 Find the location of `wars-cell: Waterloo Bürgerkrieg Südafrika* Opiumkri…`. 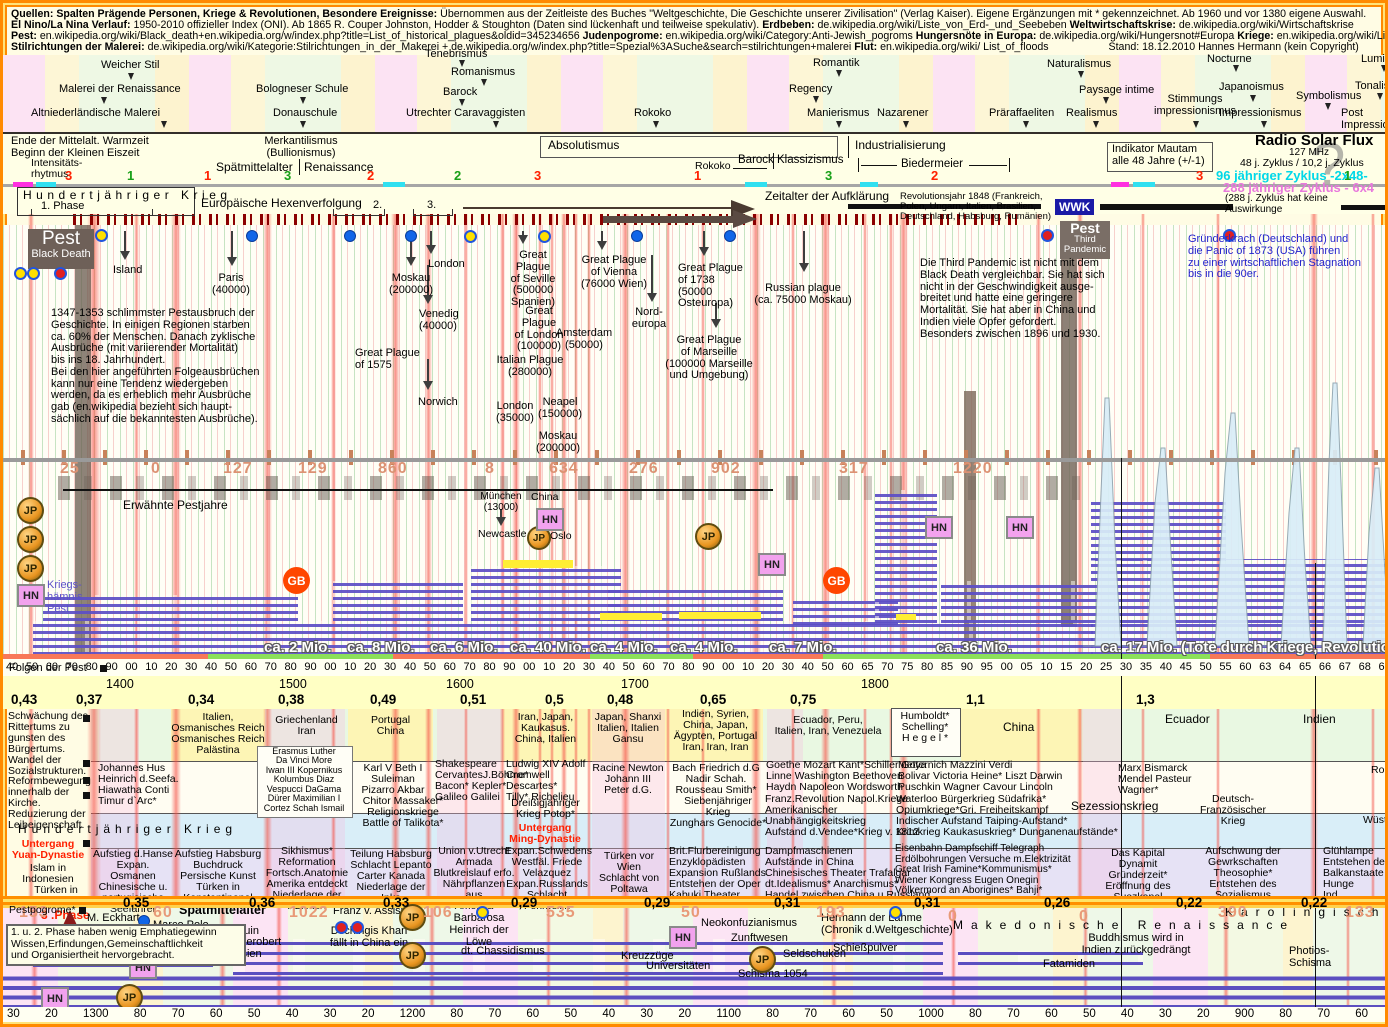

wars-cell: Waterloo Bürgerkrieg Südafrika* Opiumkri… is located at coordinates (1007, 816).